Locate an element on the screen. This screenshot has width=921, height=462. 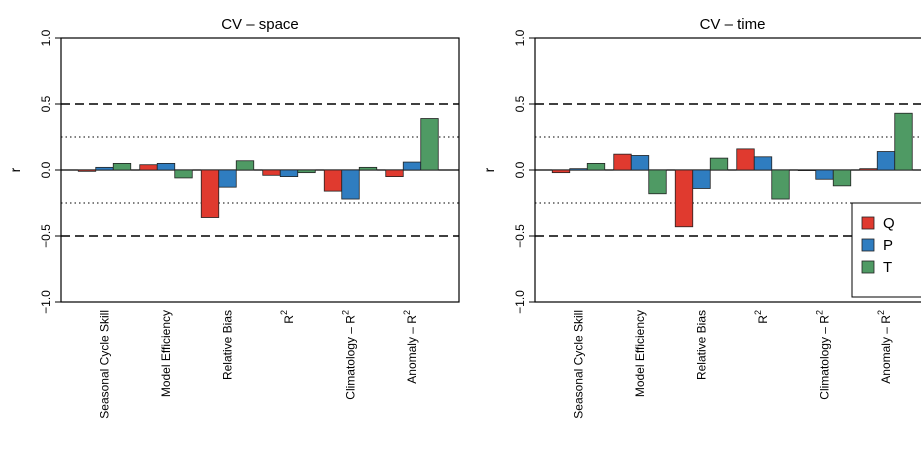
legend-label-q: Q is located at coordinates (889, 223).